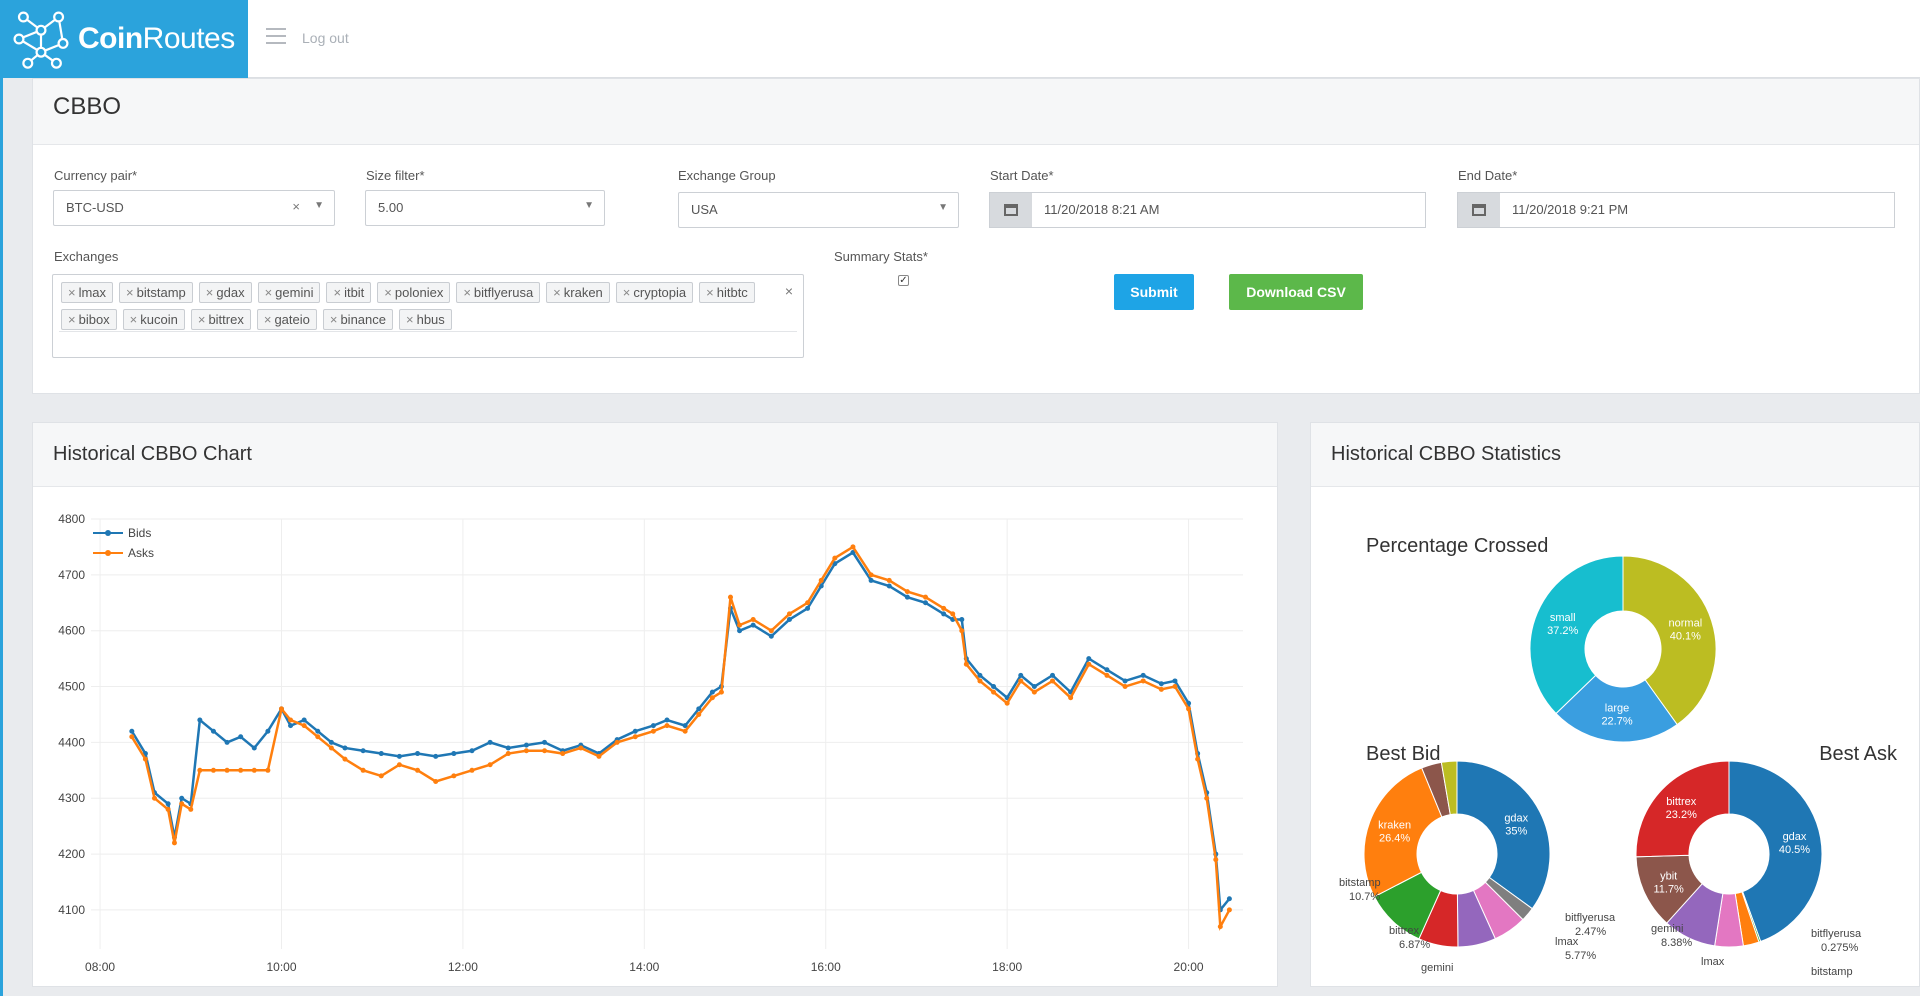  Describe the element at coordinates (276, 38) in the screenshot. I see `menu-icon` at that location.